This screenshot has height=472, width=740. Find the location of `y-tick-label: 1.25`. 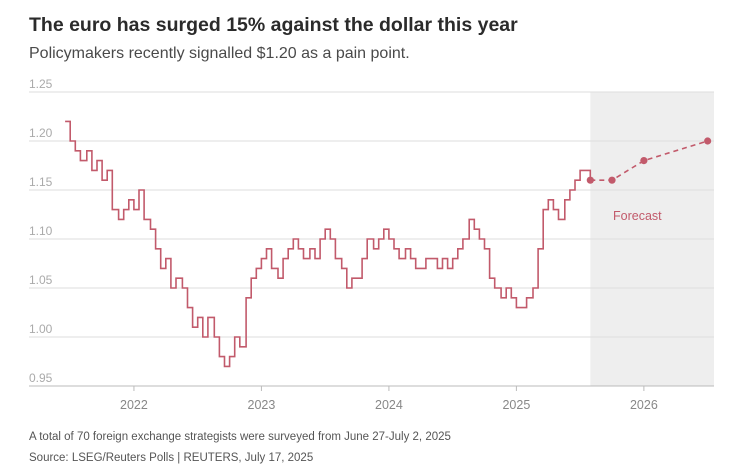

y-tick-label: 1.25 is located at coordinates (41, 84).